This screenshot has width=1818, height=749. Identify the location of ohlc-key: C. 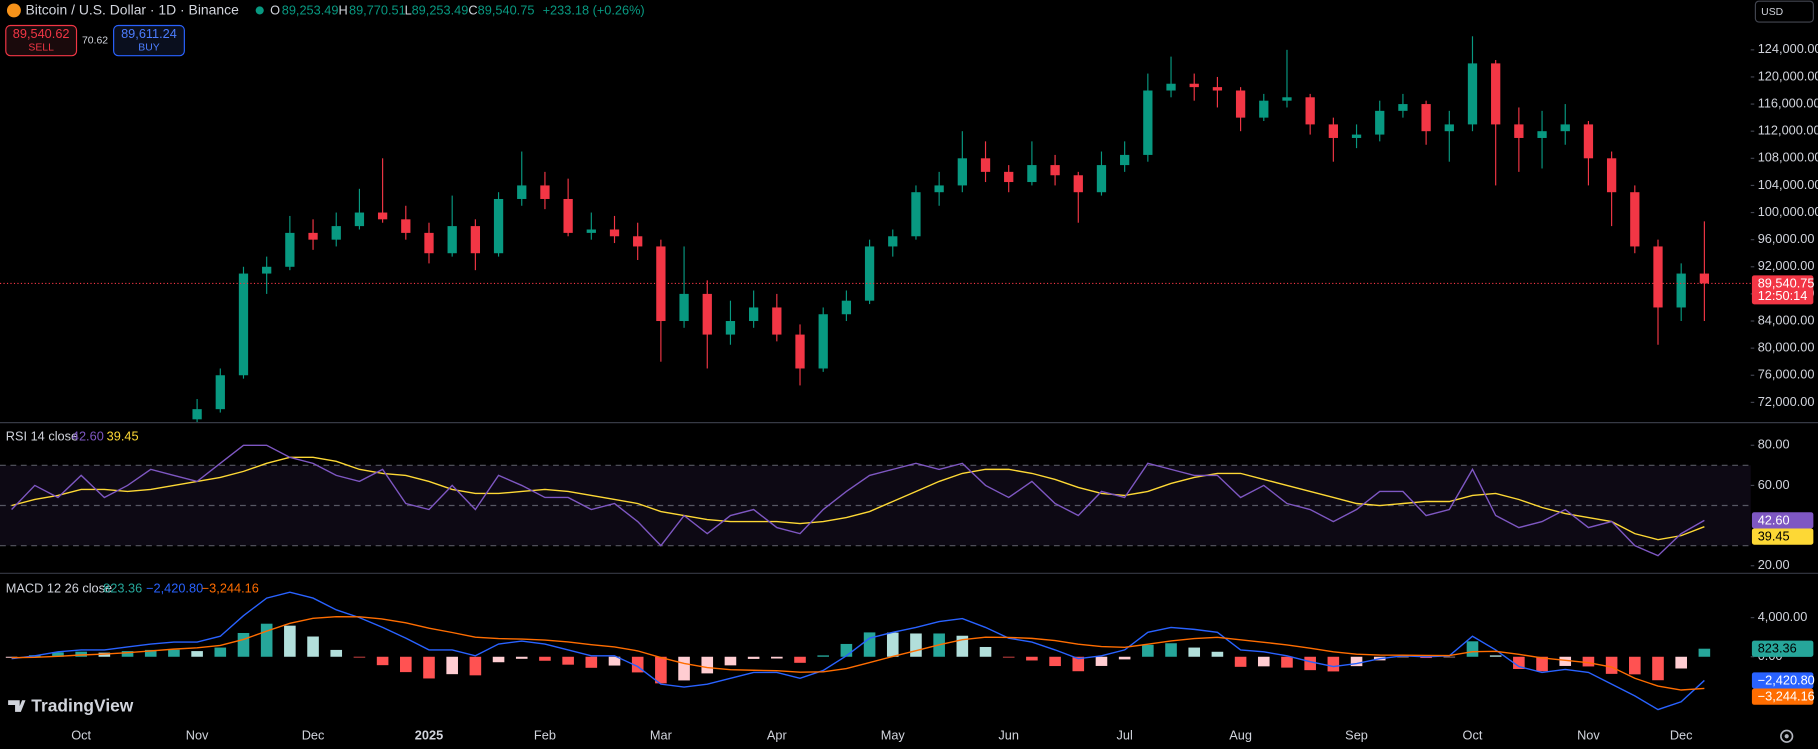
(472, 9).